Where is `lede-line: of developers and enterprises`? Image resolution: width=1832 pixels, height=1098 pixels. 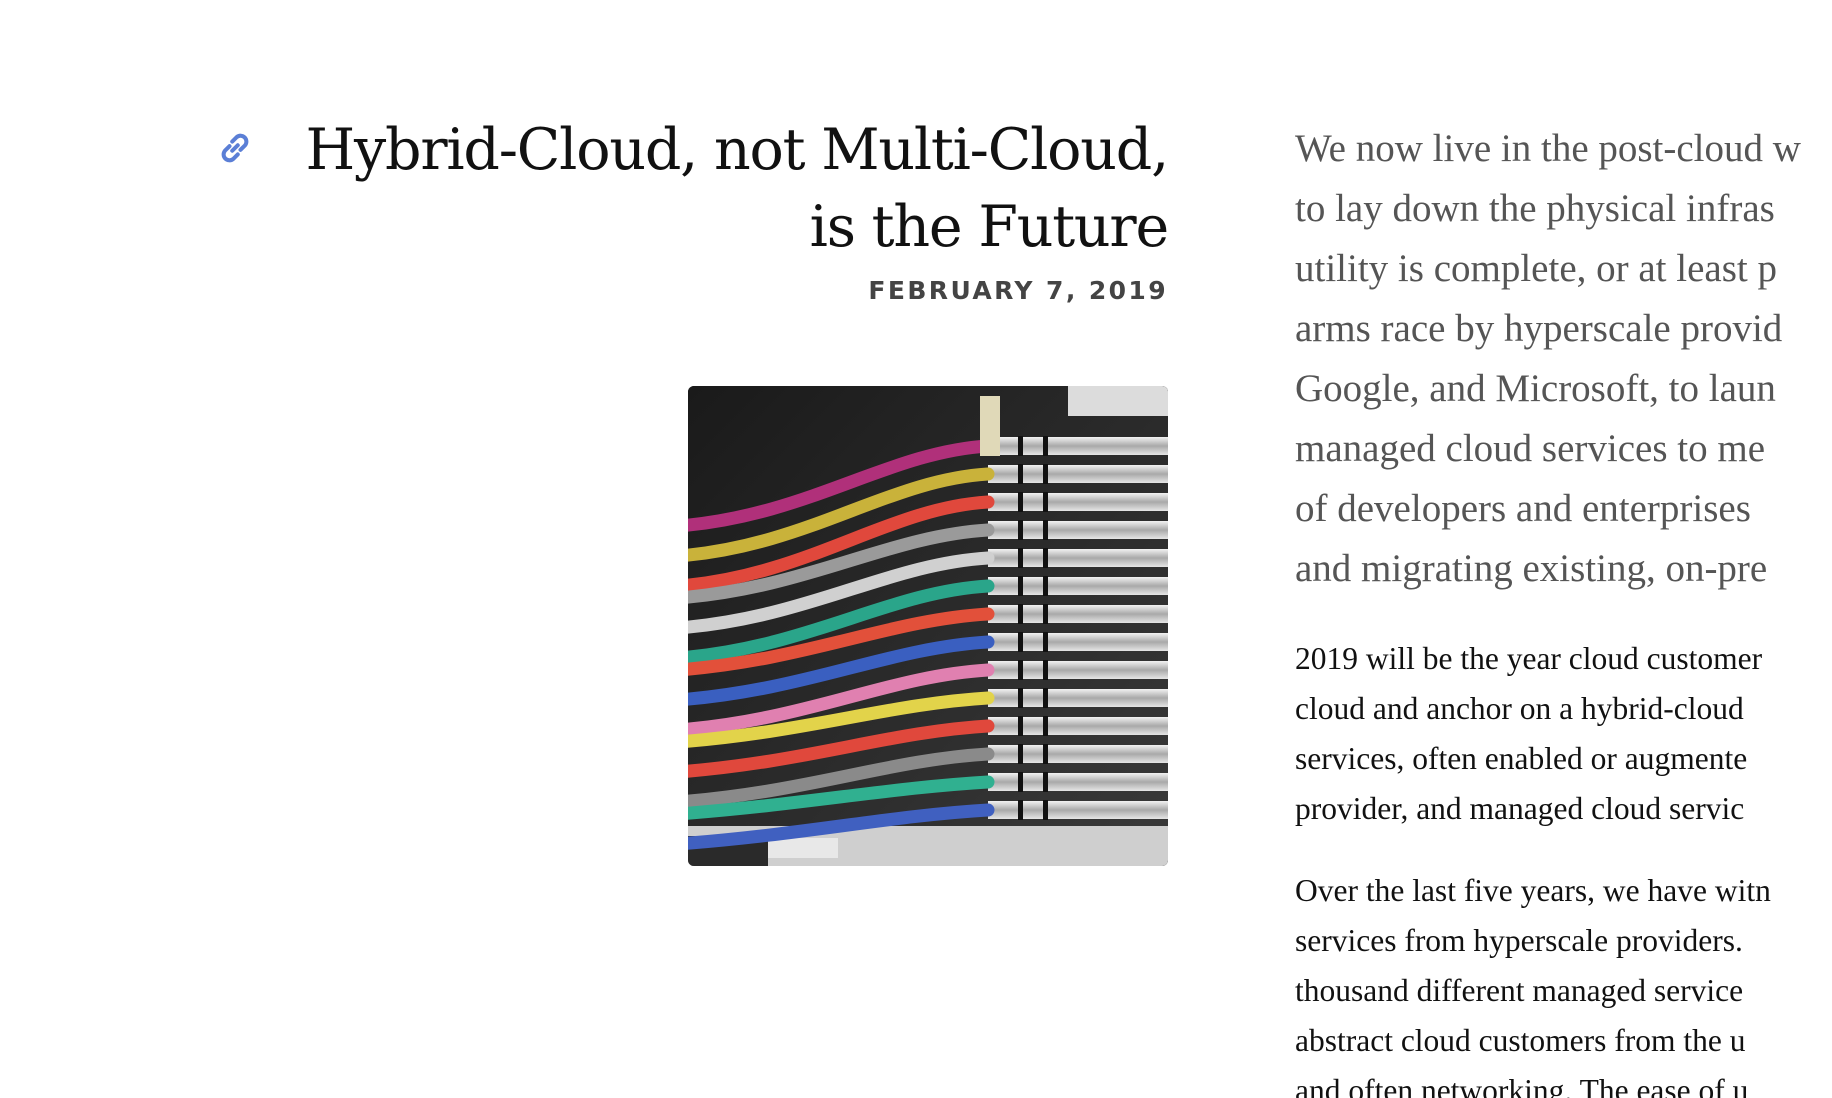 lede-line: of developers and enterprises is located at coordinates (1523, 508).